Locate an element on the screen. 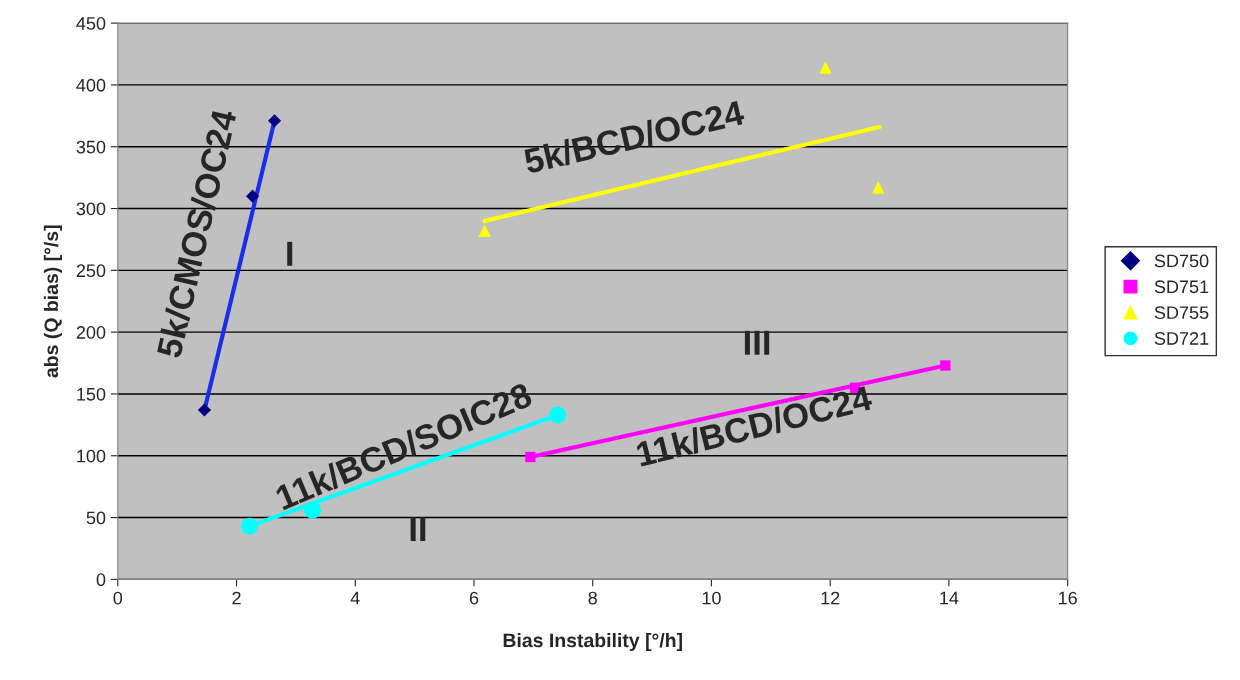  y-tick-label: 150 is located at coordinates (91, 394).